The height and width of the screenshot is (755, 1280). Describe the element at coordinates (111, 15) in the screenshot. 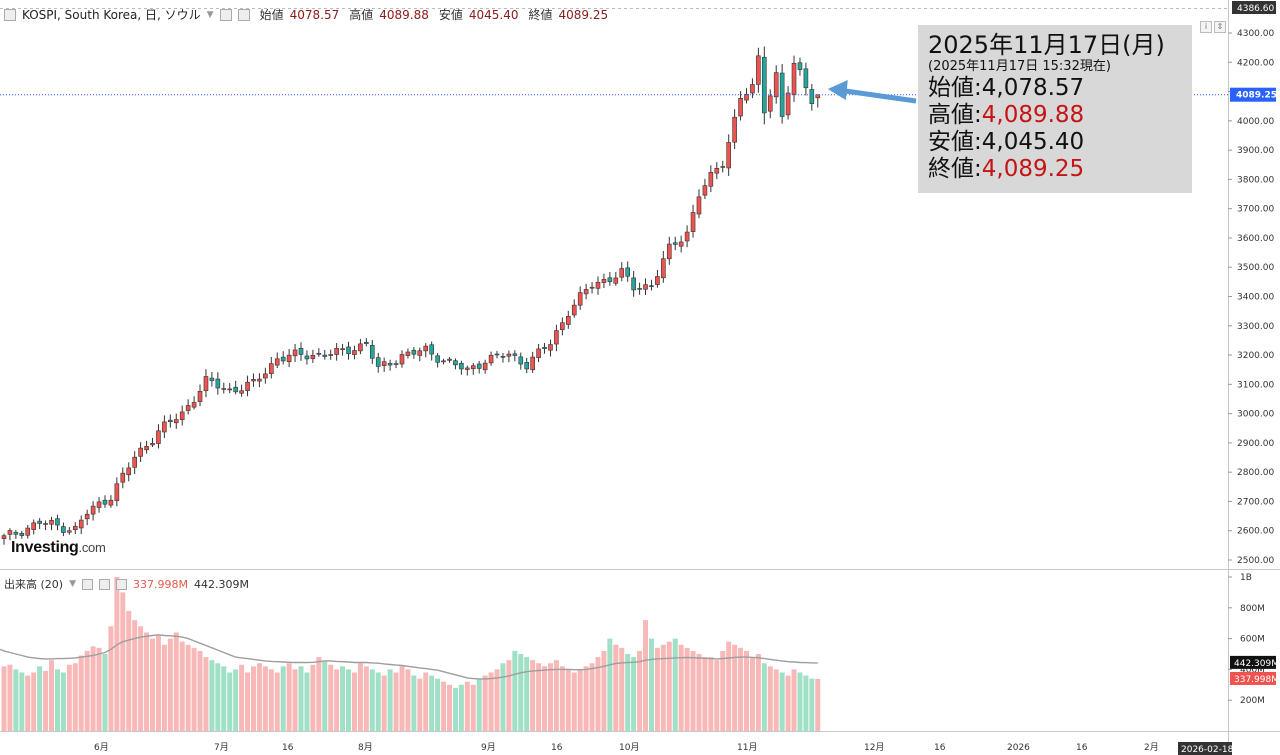

I see `symbol-label: KOSPI, South Korea, 日, ソウル` at that location.